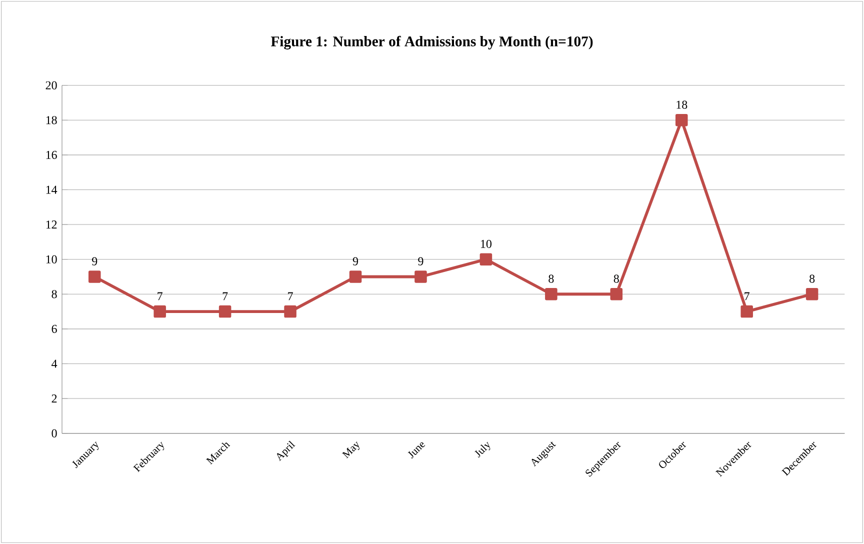 The height and width of the screenshot is (544, 864). What do you see at coordinates (431, 43) in the screenshot?
I see `chart-title: Figure 1: Number of Admissions by Month (n=107)` at bounding box center [431, 43].